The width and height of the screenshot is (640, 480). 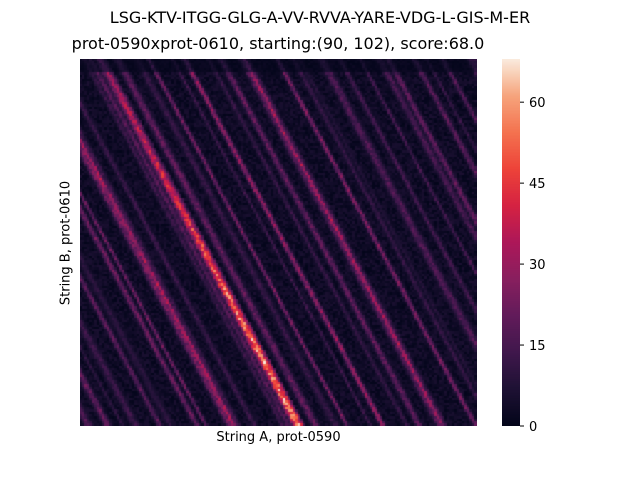 What do you see at coordinates (278, 437) in the screenshot?
I see `x-axis-label: String A, prot-0590` at bounding box center [278, 437].